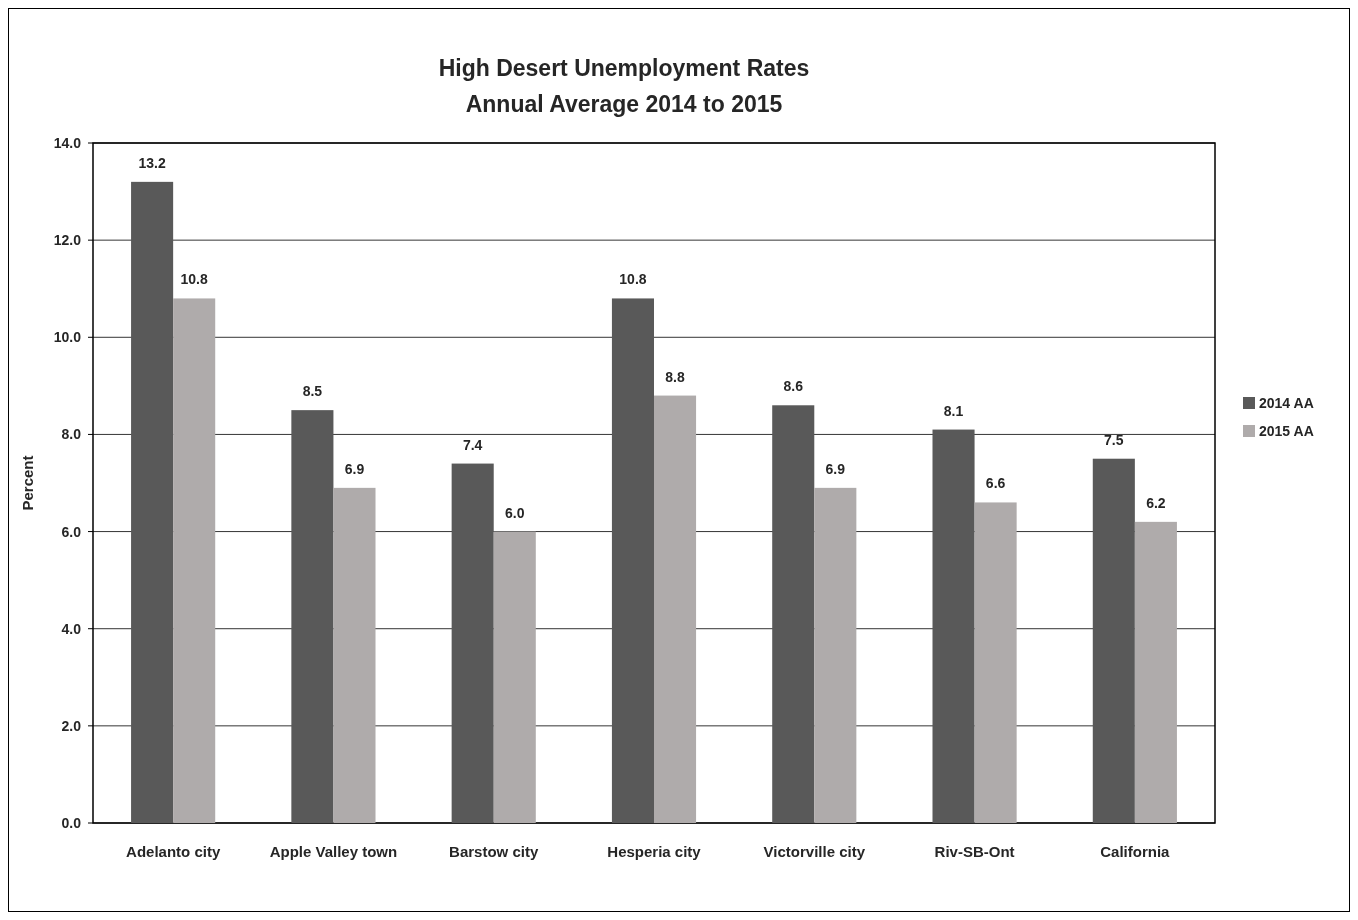 This screenshot has height=920, width=1358. What do you see at coordinates (624, 104) in the screenshot?
I see `chart-subtitle: Annual Average 2014 to 2015` at bounding box center [624, 104].